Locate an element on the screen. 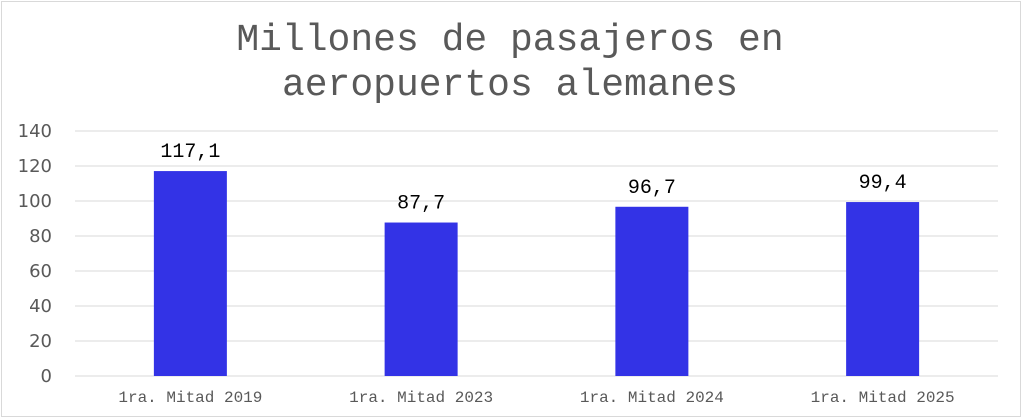  y-tick-label: 40 is located at coordinates (40, 306).